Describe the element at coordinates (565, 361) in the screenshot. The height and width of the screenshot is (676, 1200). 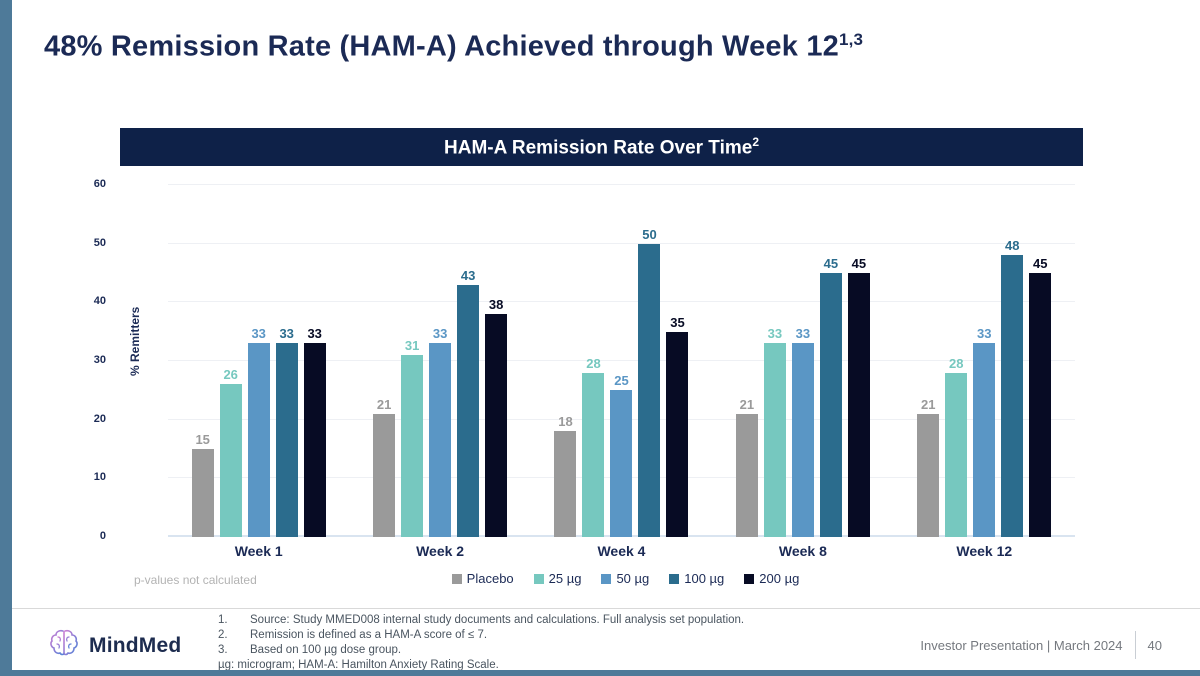
I see `bar-wrap-placebo-week-4: 18` at that location.